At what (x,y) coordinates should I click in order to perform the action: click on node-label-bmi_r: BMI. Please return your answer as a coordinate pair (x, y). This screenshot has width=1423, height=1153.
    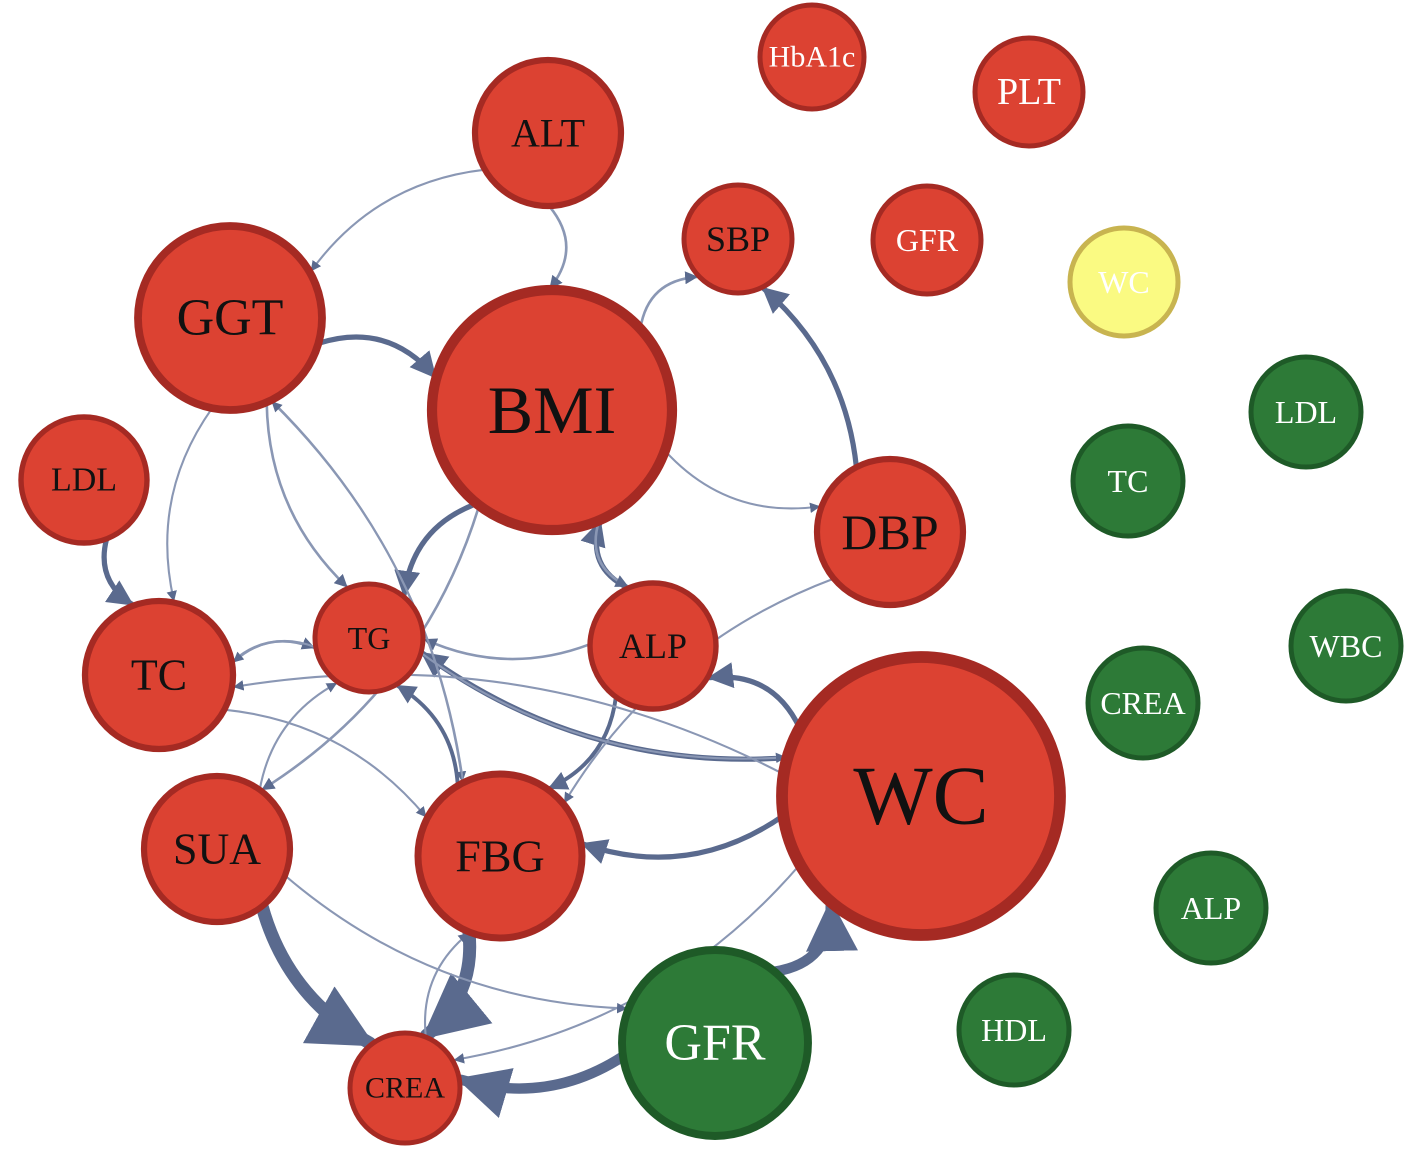
    Looking at the image, I should click on (552, 410).